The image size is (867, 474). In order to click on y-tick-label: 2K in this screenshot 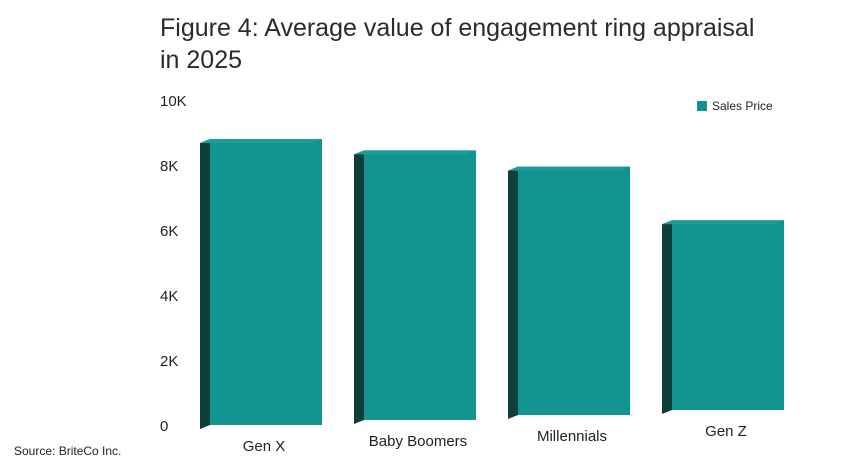, I will do `click(169, 361)`.